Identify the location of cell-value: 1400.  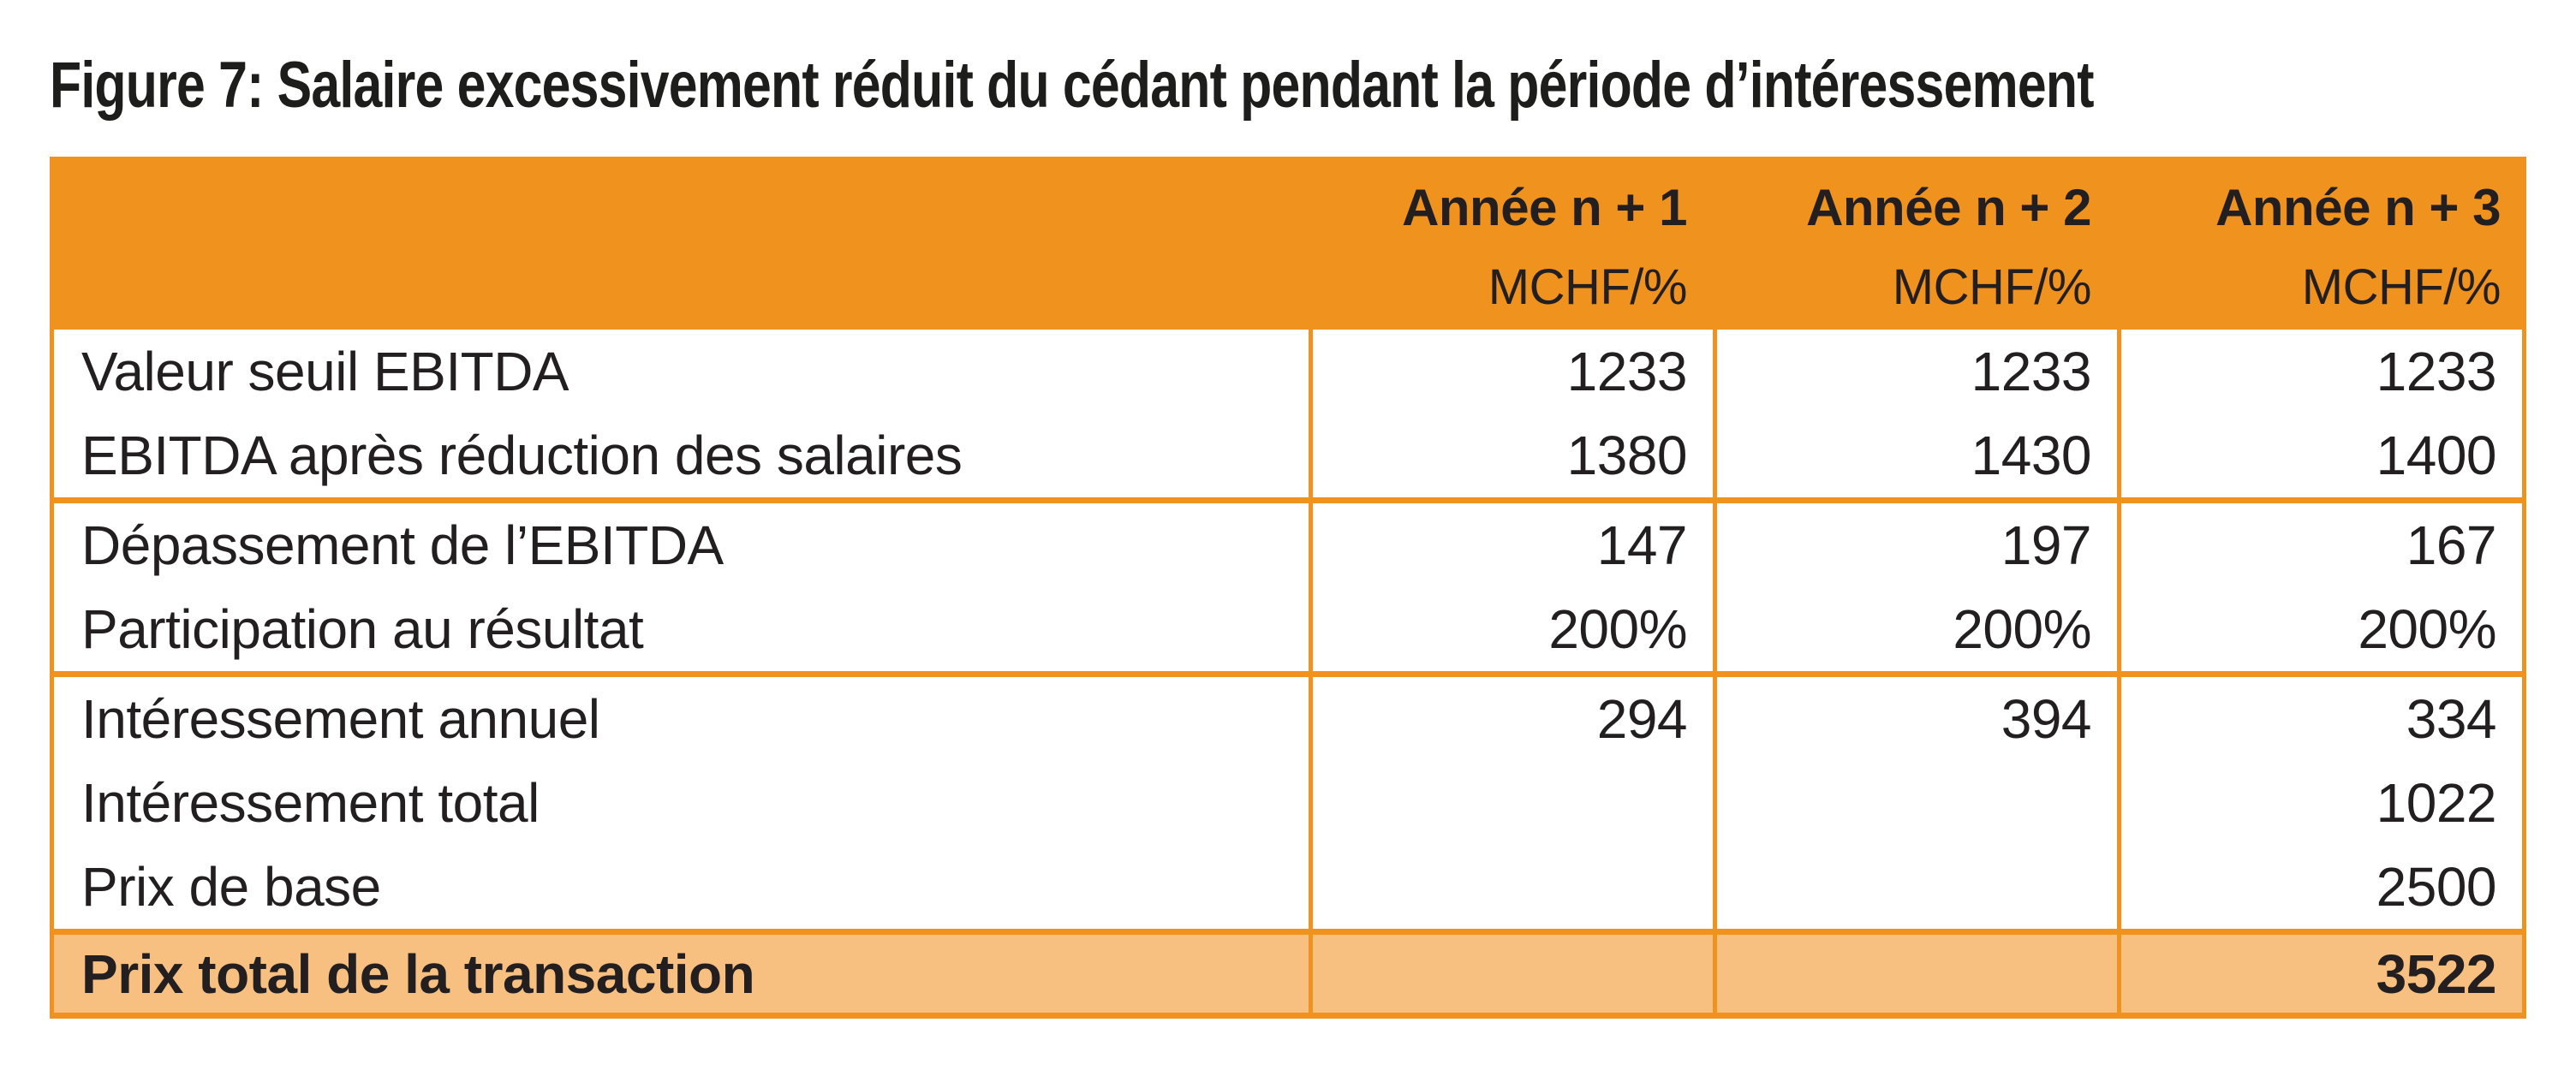
(2321, 455).